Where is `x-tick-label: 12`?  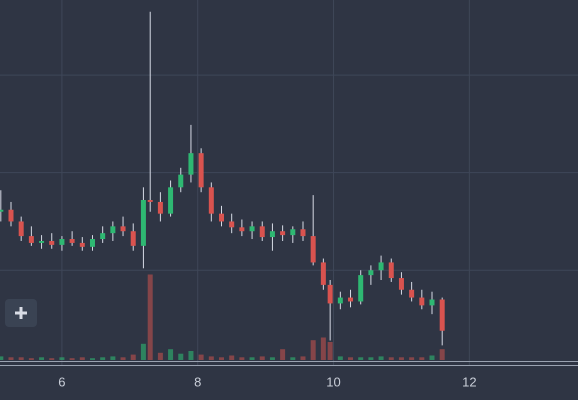
x-tick-label: 12 is located at coordinates (469, 381).